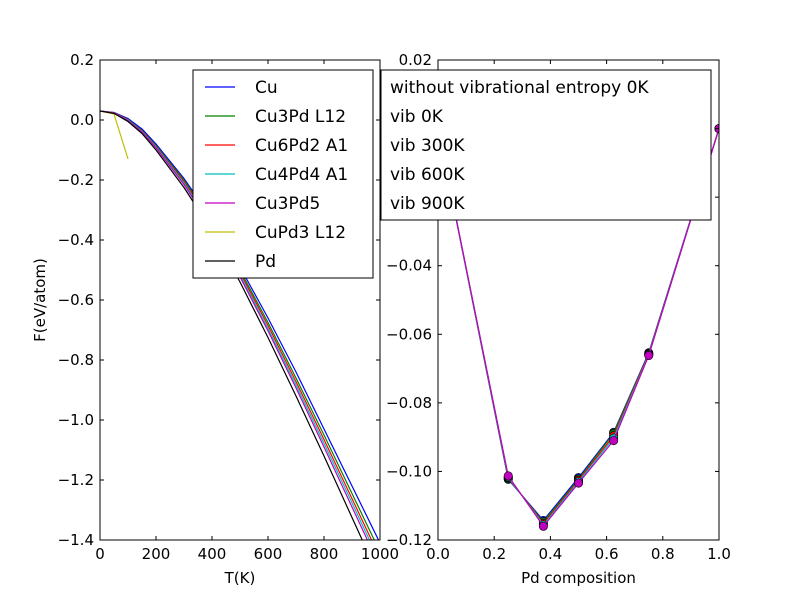  What do you see at coordinates (324, 554) in the screenshot?
I see `x-tick-label: 800` at bounding box center [324, 554].